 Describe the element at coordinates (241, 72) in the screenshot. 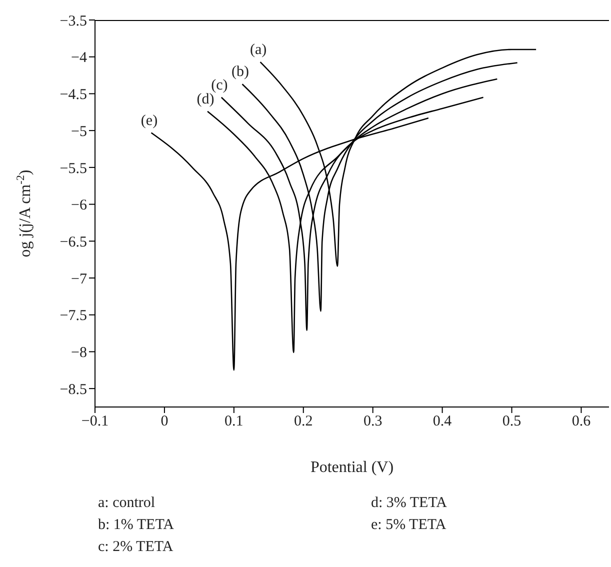

I see `series-label: (b)` at that location.